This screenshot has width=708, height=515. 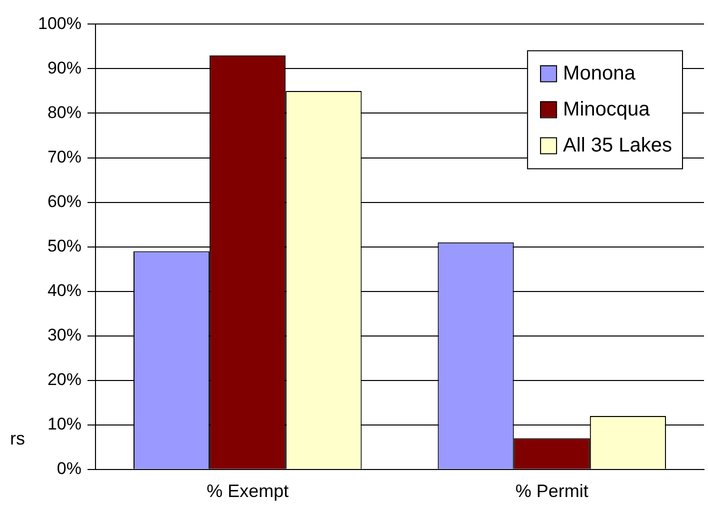 I want to click on y-tick-label: 50%, so click(x=64, y=246).